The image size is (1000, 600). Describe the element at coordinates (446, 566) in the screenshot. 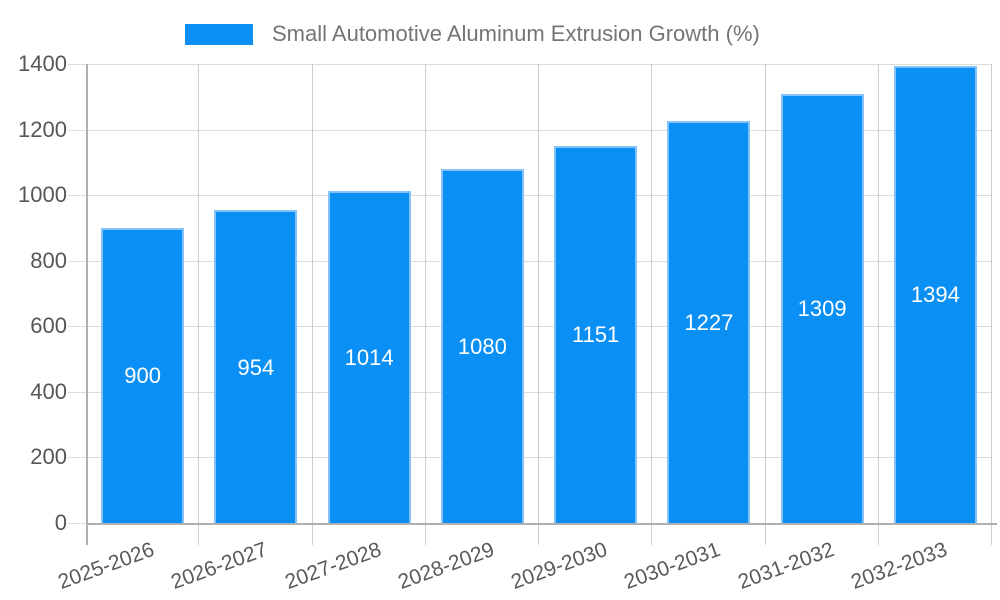

I see `x-tick-label: 2028-2029` at that location.